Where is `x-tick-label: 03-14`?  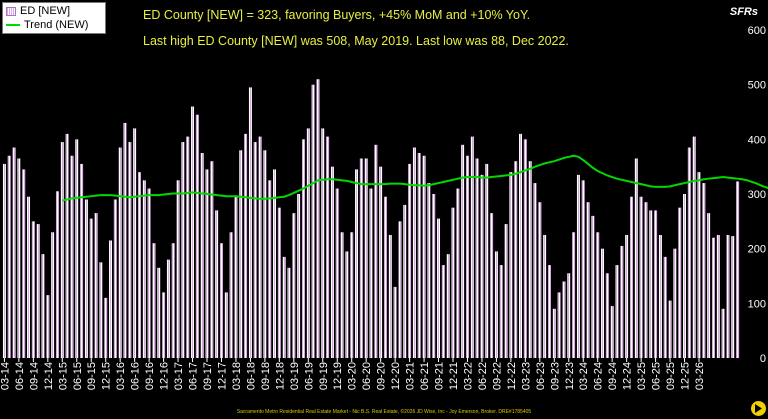 x-tick-label: 03-14 is located at coordinates (5, 376).